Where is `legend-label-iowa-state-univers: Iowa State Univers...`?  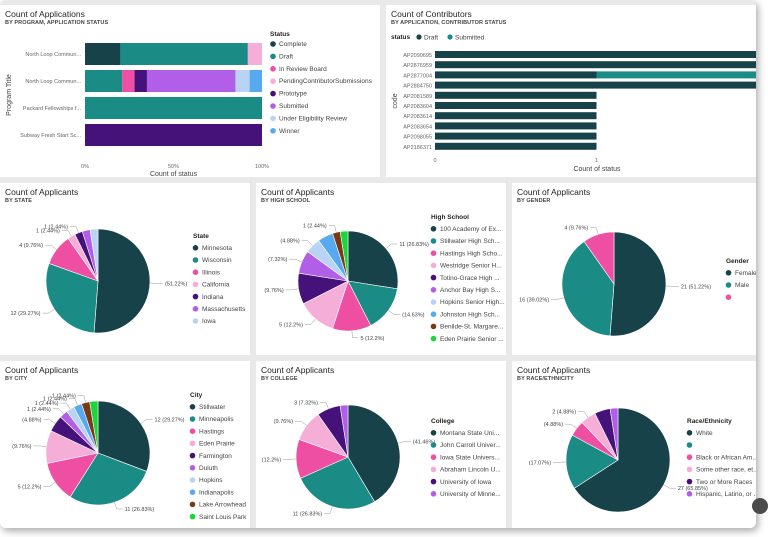 legend-label-iowa-state-univers: Iowa State Univers... is located at coordinates (470, 457).